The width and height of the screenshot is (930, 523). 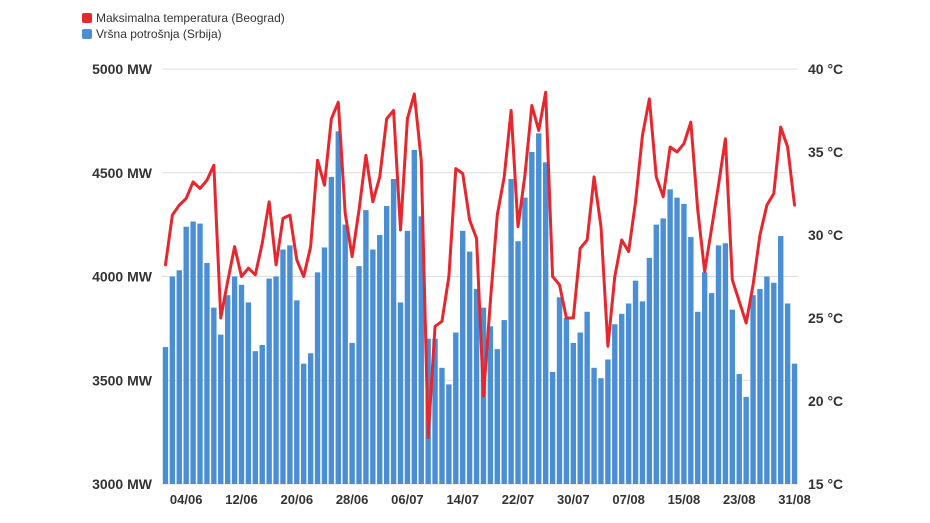 I want to click on x-axis-tick-label: 22/07, so click(x=518, y=499).